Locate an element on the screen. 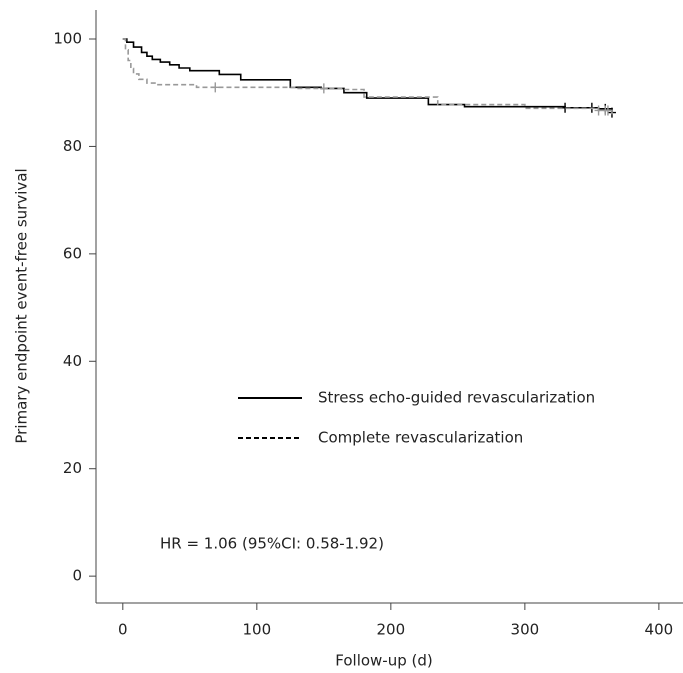 This screenshot has width=683, height=673. x-tick-label: 100 is located at coordinates (257, 630).